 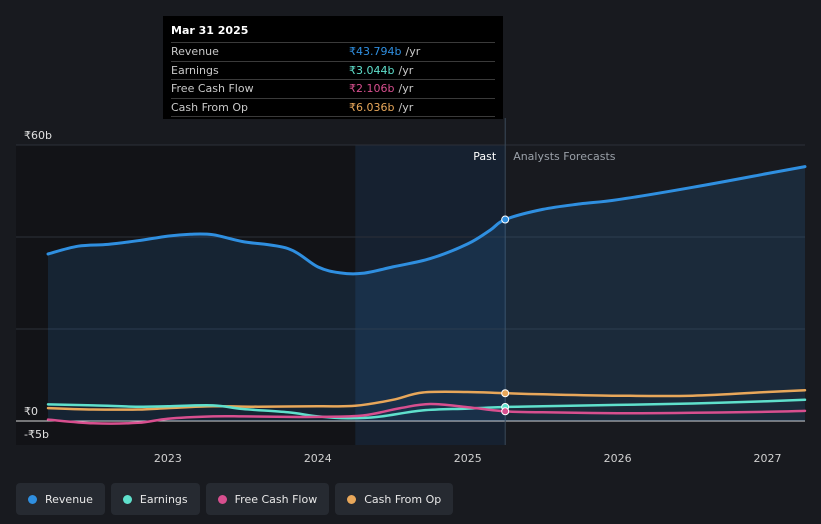 I want to click on cash-from-op-marker, so click(x=505, y=393).